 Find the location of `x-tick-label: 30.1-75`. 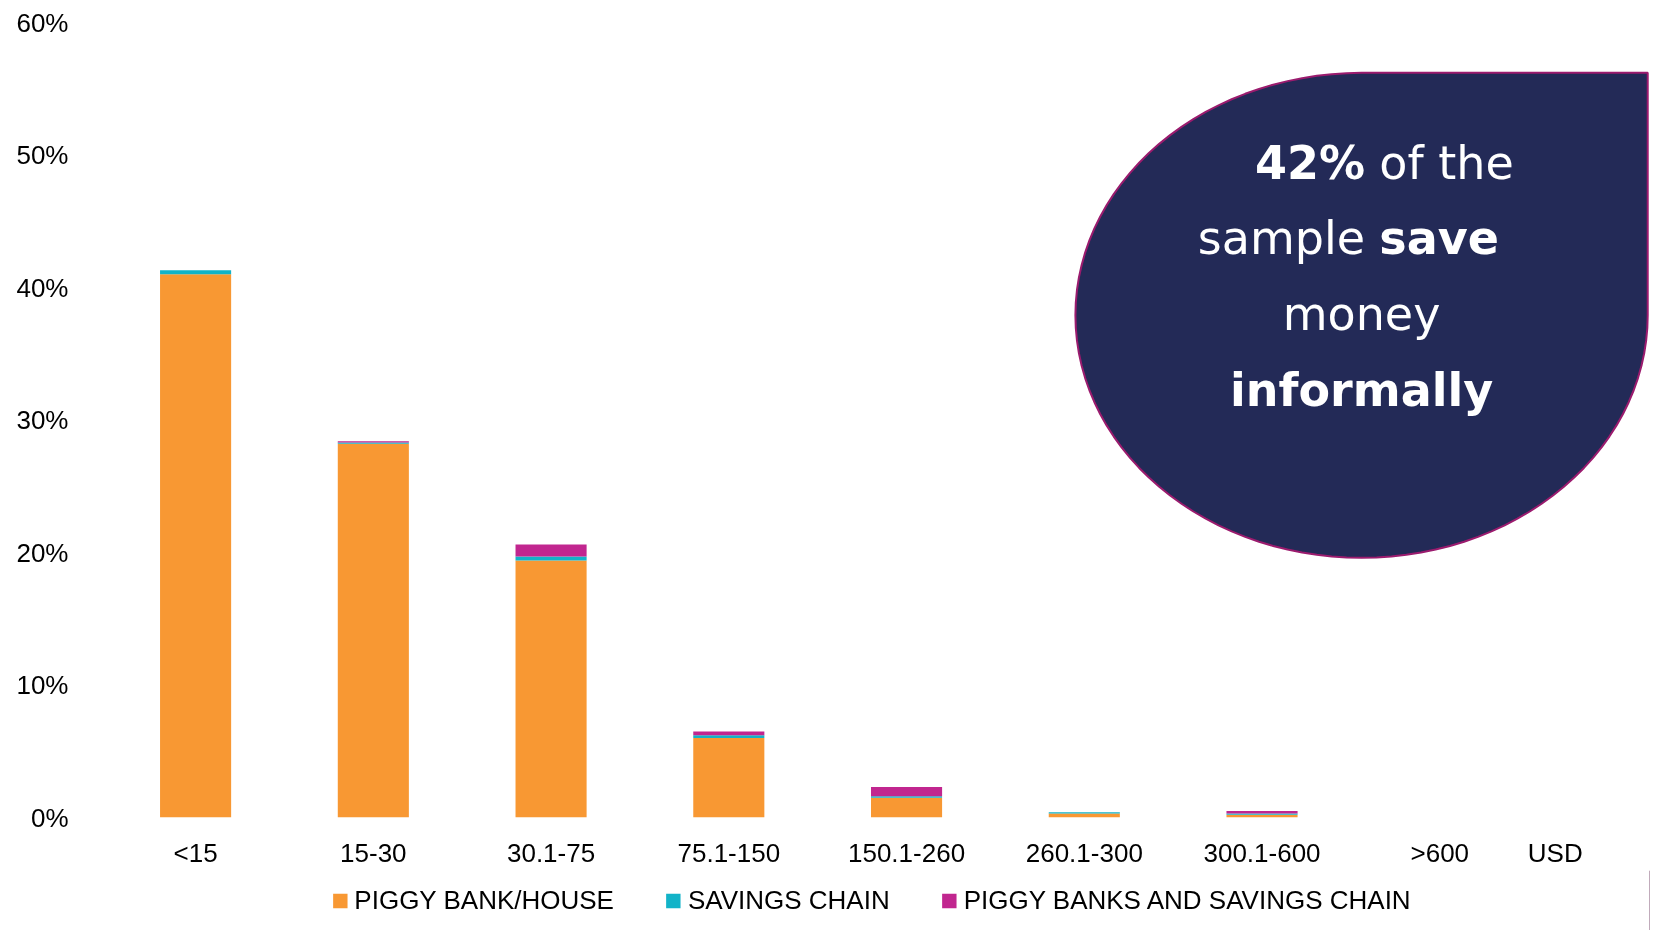

x-tick-label: 30.1-75 is located at coordinates (551, 852).